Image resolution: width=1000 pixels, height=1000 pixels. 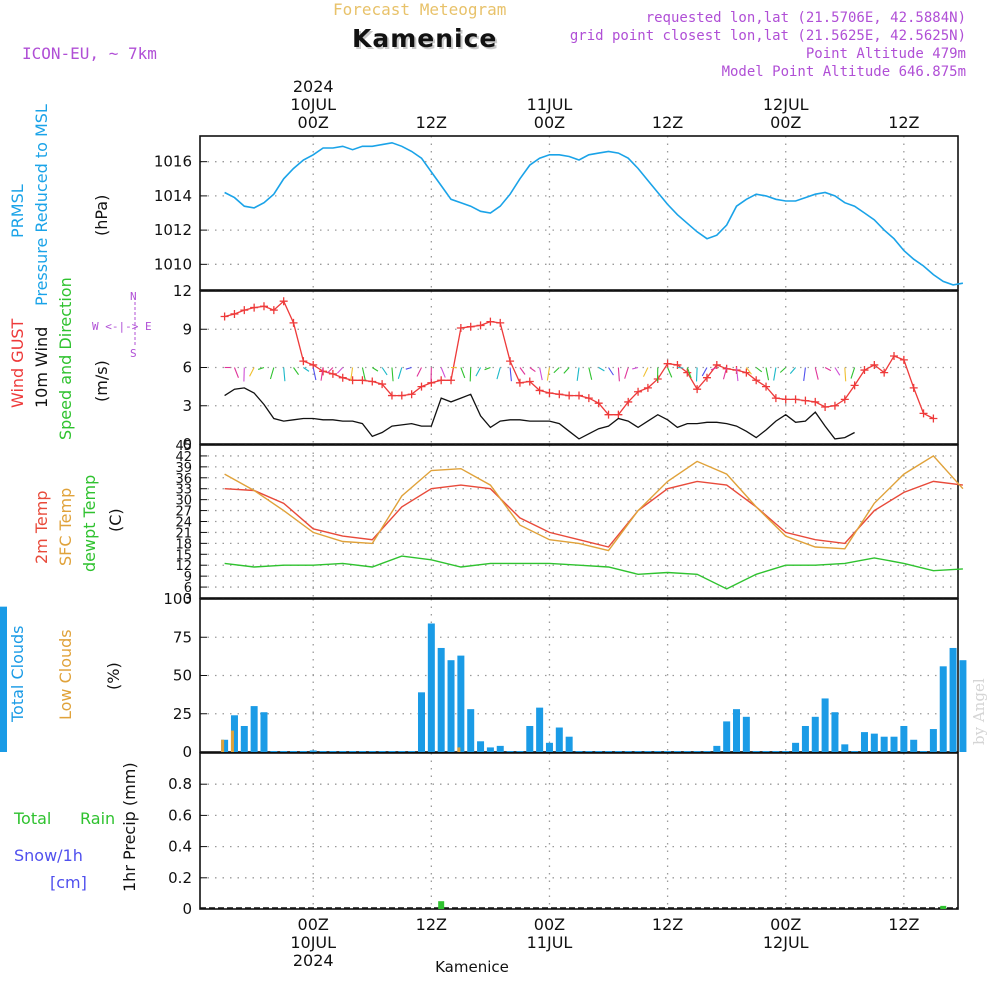 I want to click on y-tick-label: 18, so click(x=183, y=544).